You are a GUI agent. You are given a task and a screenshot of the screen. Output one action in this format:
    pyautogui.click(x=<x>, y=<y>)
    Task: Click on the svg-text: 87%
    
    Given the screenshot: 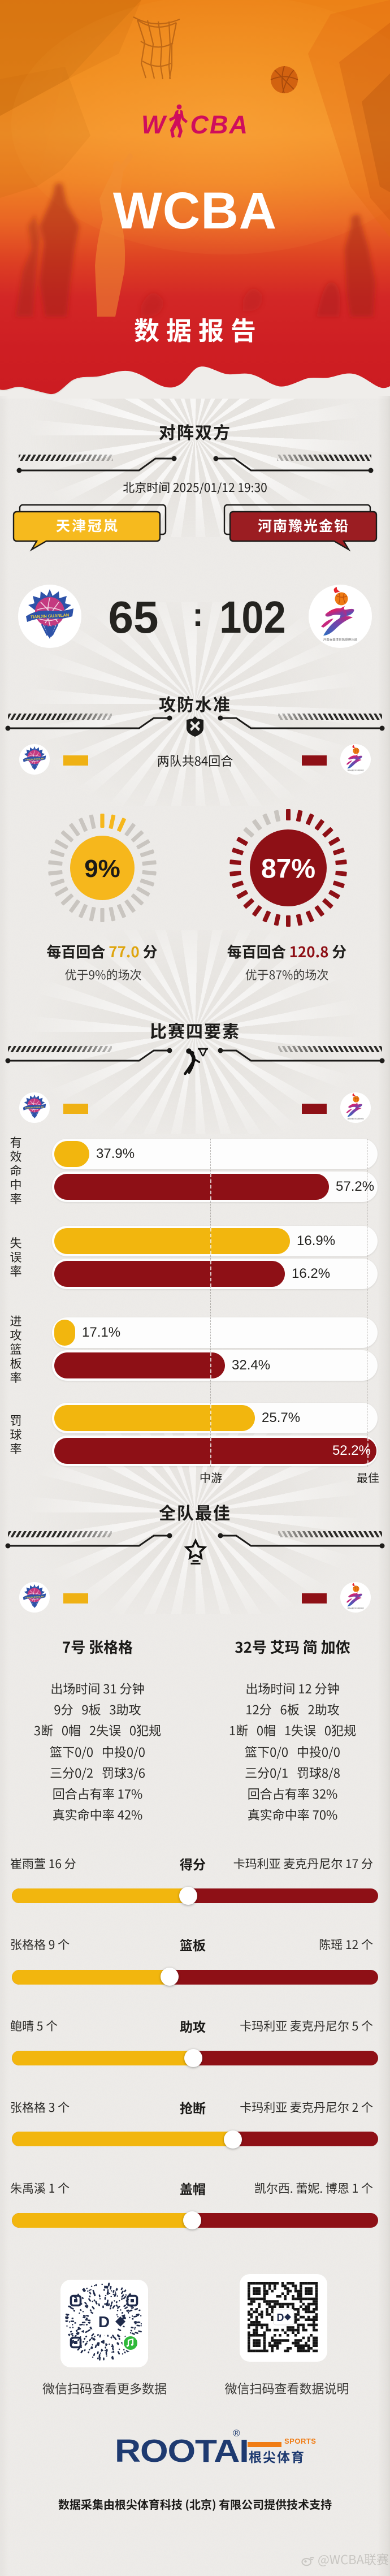 What is the action you would take?
    pyautogui.click(x=288, y=869)
    